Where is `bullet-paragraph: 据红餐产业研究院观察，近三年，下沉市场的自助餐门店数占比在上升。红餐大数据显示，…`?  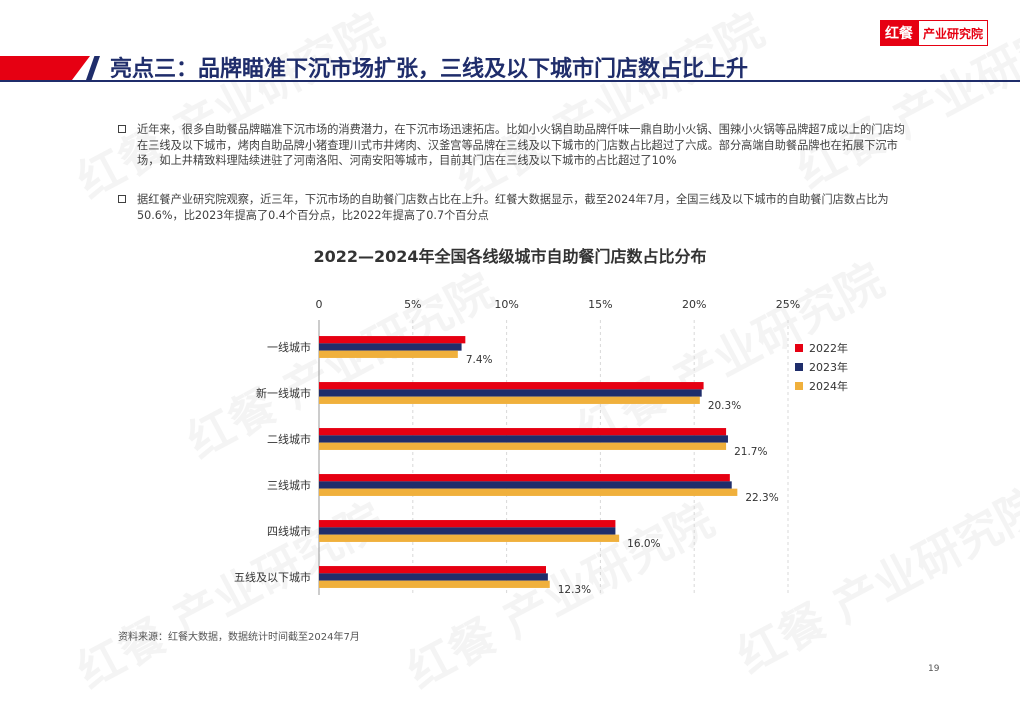
bullet-paragraph: 据红餐产业研究院观察，近三年，下沉市场的自助餐门店数占比在上升。红餐大数据显示，… is located at coordinates (513, 207).